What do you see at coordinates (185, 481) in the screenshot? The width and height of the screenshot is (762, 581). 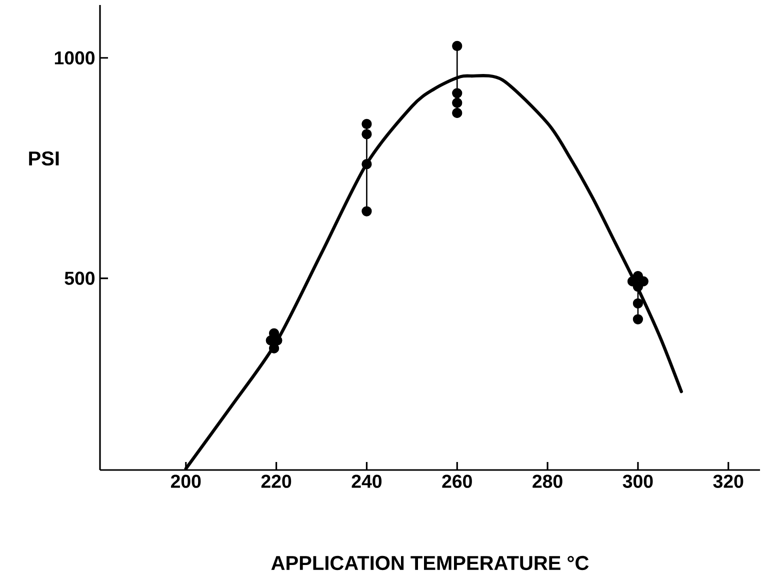 I see `x-tick-label: 200` at bounding box center [185, 481].